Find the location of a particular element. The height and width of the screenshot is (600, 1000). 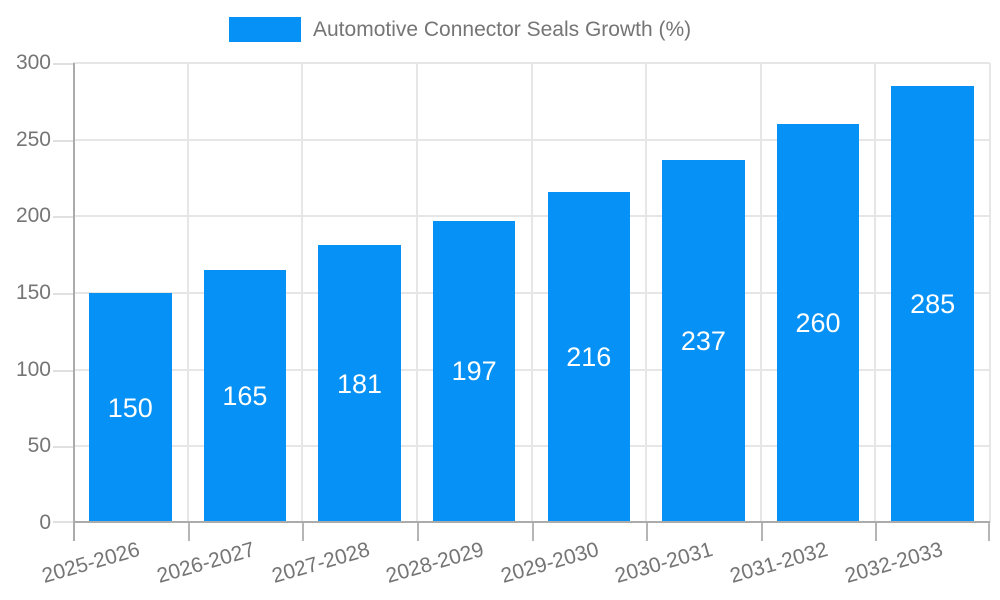

y-axis-label-0: 0 is located at coordinates (45, 522).